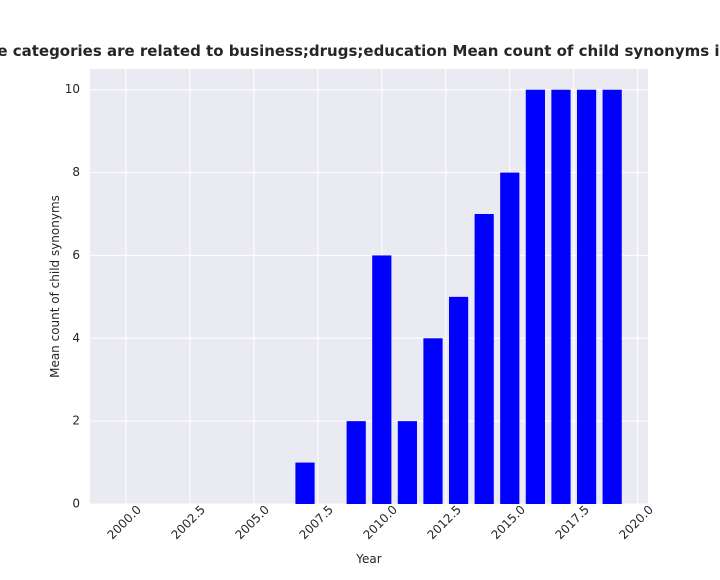  What do you see at coordinates (508, 523) in the screenshot?
I see `x-tick-label: 2015.0` at bounding box center [508, 523].